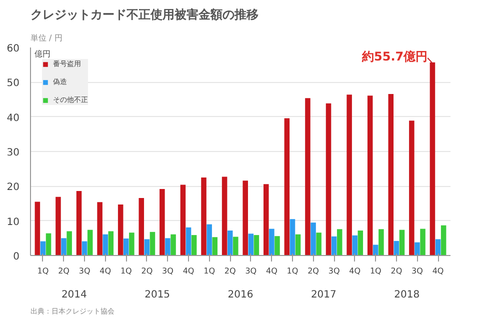  Describe the element at coordinates (144, 15) in the screenshot. I see `chart-title: クレジットカード不正使用被害金額の推移` at that location.